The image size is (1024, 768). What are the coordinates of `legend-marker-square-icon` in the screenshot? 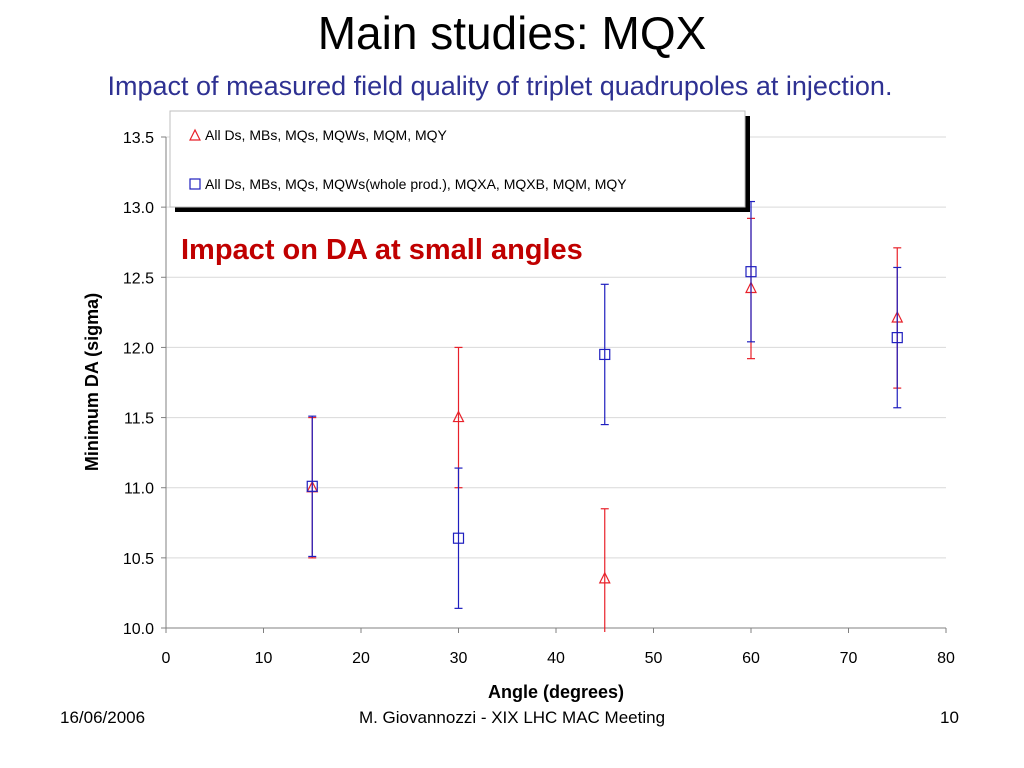 It's located at (195, 184).